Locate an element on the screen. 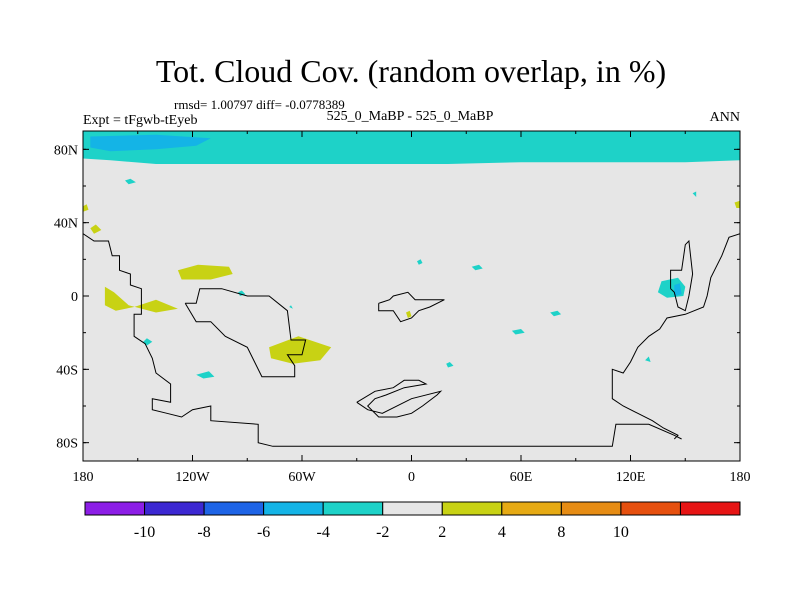  experiment-label: Expt = tFgwb-tEyeb is located at coordinates (140, 120).